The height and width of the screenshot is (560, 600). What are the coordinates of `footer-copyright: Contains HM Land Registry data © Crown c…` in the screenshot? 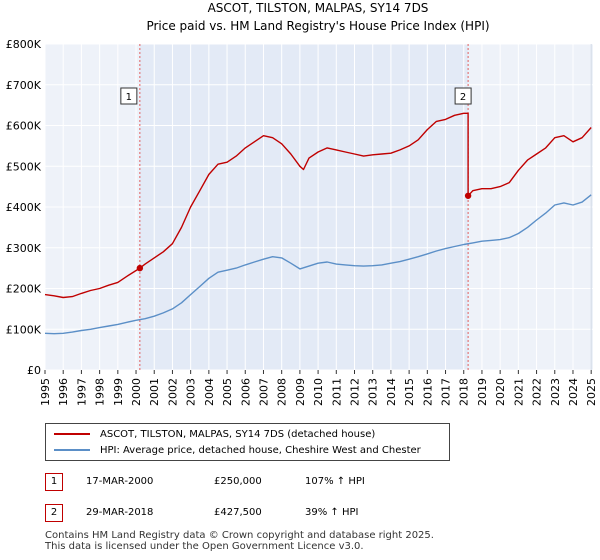 It's located at (239, 535).